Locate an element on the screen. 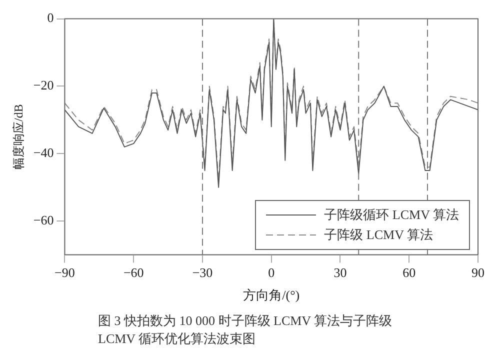 The image size is (500, 362). x-tick-label: 60 is located at coordinates (409, 272).